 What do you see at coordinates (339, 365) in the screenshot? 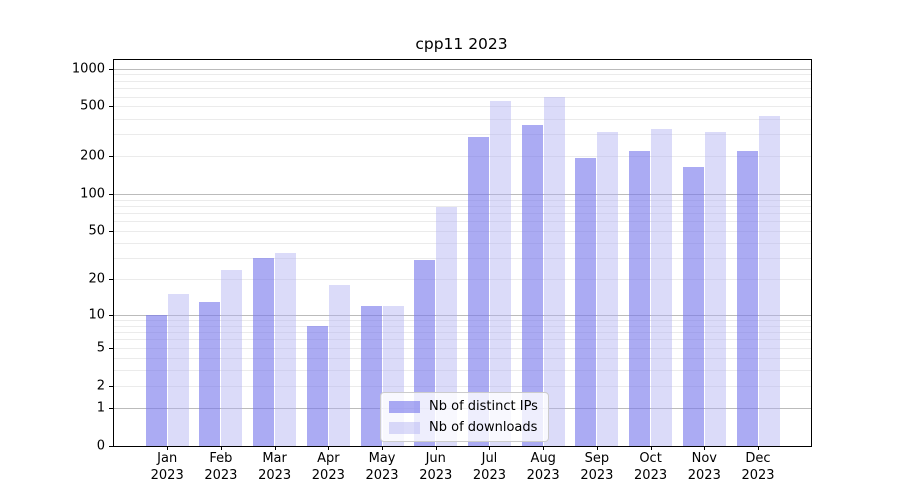
I see `bar-apr-2023-downloads` at bounding box center [339, 365].